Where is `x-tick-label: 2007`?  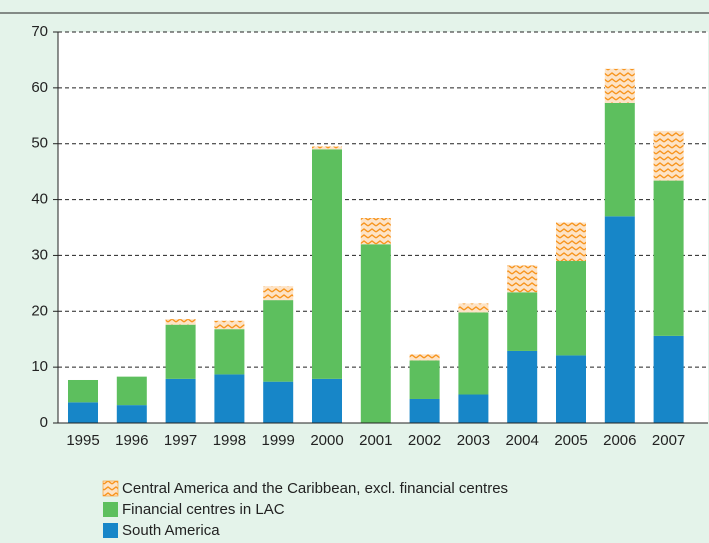 x-tick-label: 2007 is located at coordinates (668, 440).